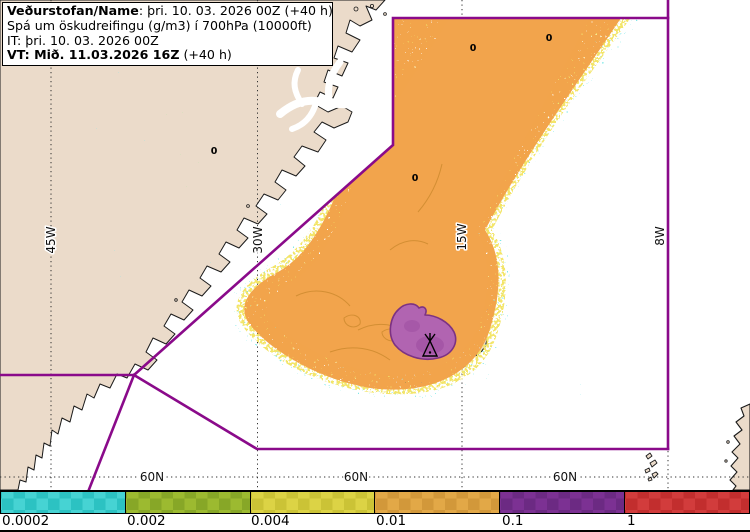 The image size is (750, 532). What do you see at coordinates (687, 502) in the screenshot?
I see `colorbar-segment-red` at bounding box center [687, 502].